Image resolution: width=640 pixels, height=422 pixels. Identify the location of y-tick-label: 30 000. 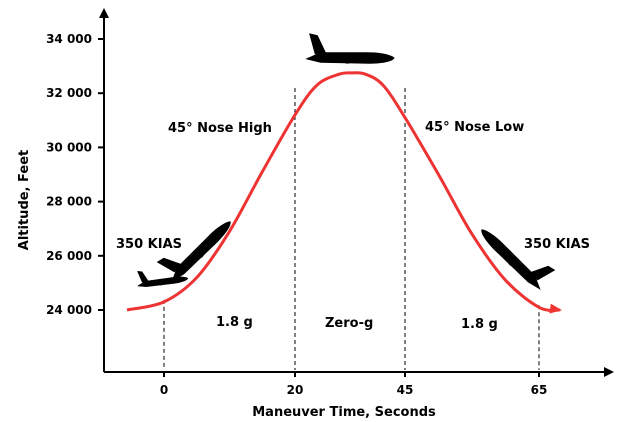
(69, 147).